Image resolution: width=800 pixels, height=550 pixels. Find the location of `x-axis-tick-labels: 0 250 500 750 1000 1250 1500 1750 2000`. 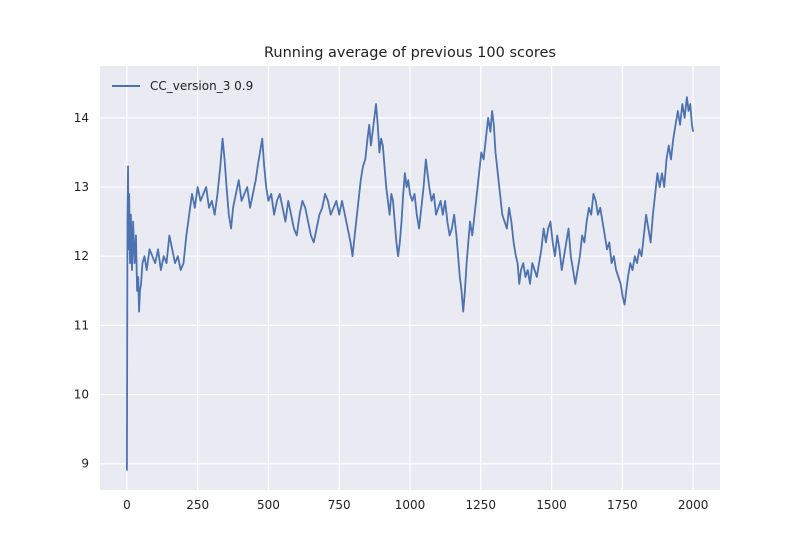

x-axis-tick-labels: 0 250 500 750 1000 1250 1500 1750 2000 is located at coordinates (415, 505).